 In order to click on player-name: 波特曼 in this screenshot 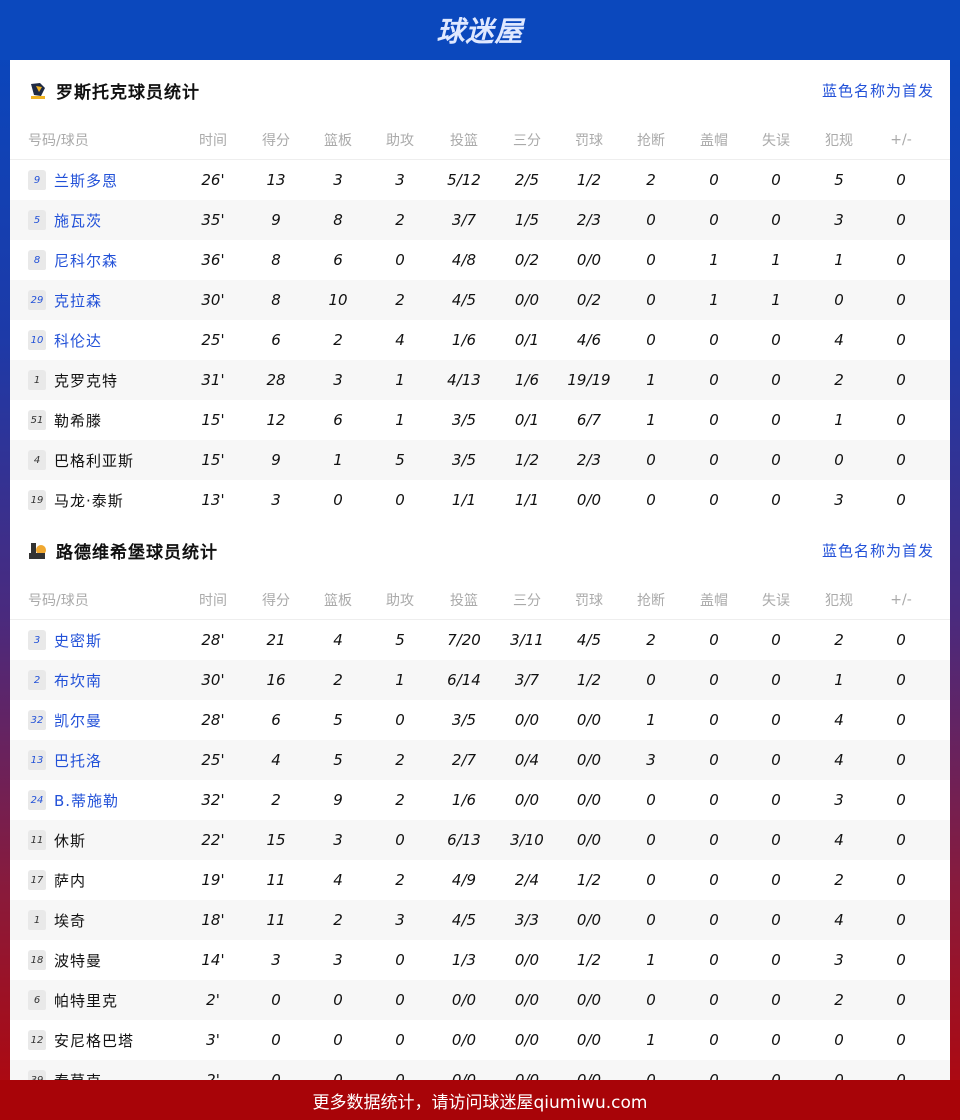, I will do `click(78, 960)`.